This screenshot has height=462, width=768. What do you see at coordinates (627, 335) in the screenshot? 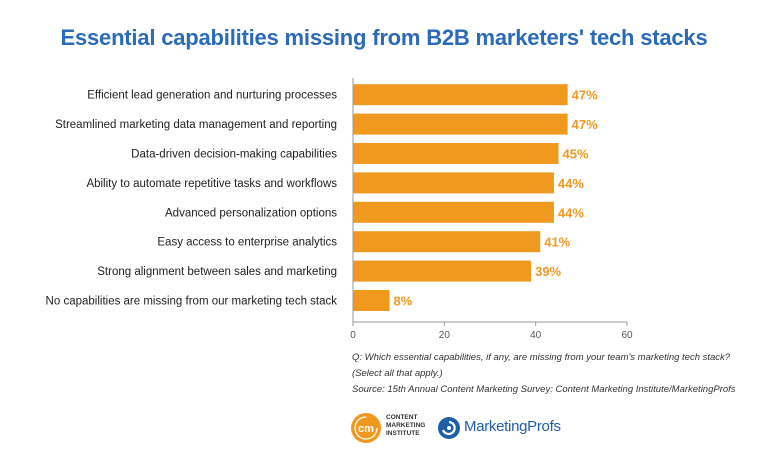
I see `x-tick-label: 60` at bounding box center [627, 335].